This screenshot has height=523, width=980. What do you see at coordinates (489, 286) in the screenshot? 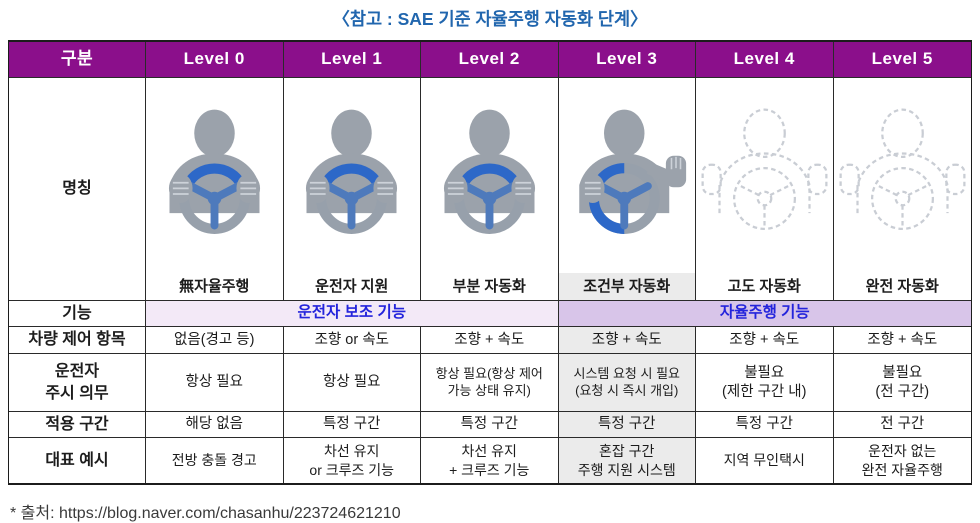
I see `level-2-name-label: 부분 자동화` at bounding box center [489, 286].